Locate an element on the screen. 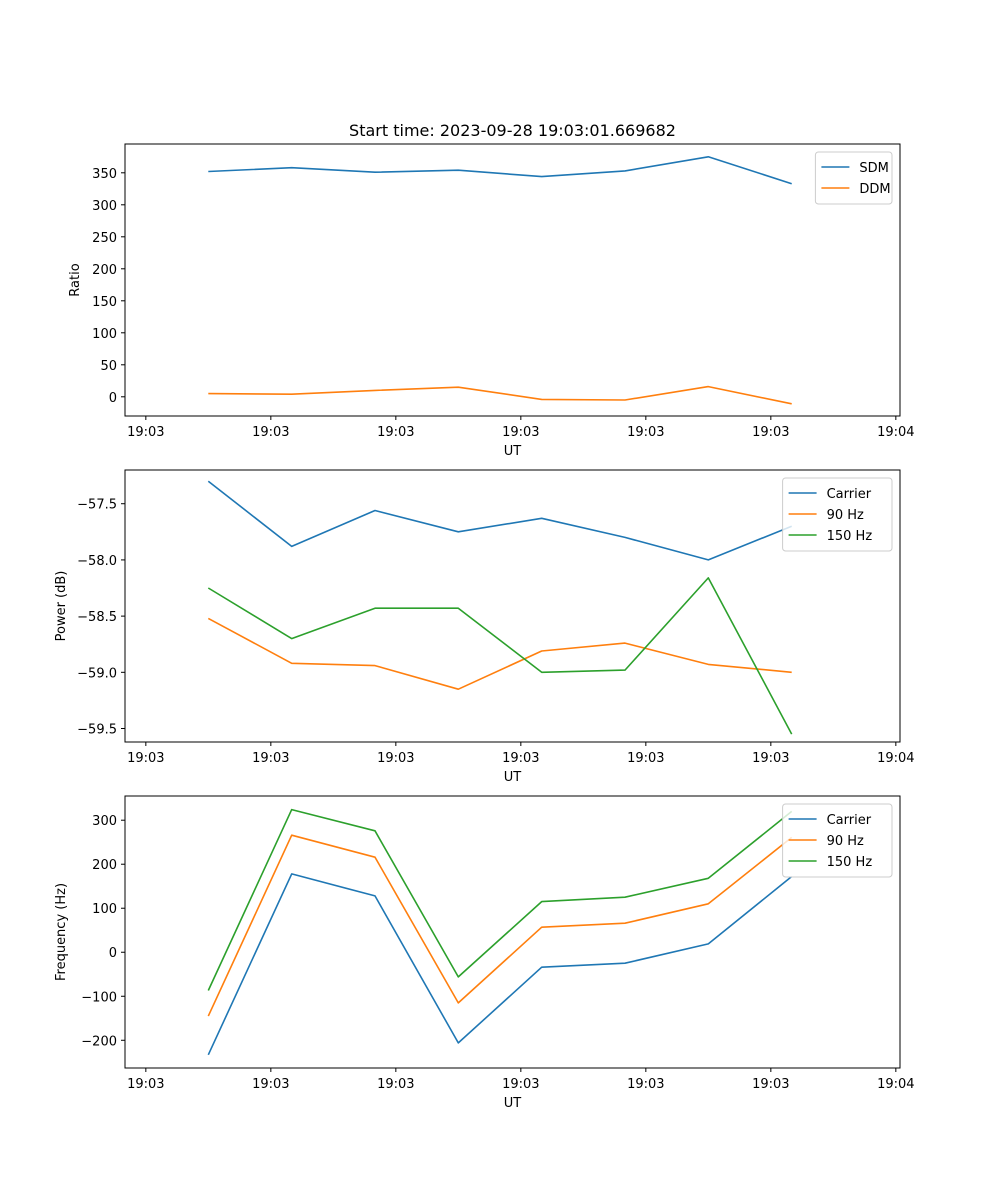 Image resolution: width=1000 pixels, height=1200 pixels. chart-1-y-tick-label: 250 is located at coordinates (104, 238).